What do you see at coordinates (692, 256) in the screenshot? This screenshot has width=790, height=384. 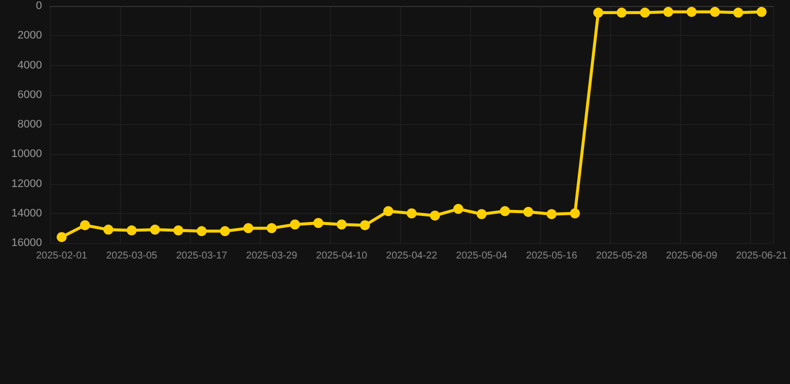 I see `x-tick-label: 2025-06-09` at bounding box center [692, 256].